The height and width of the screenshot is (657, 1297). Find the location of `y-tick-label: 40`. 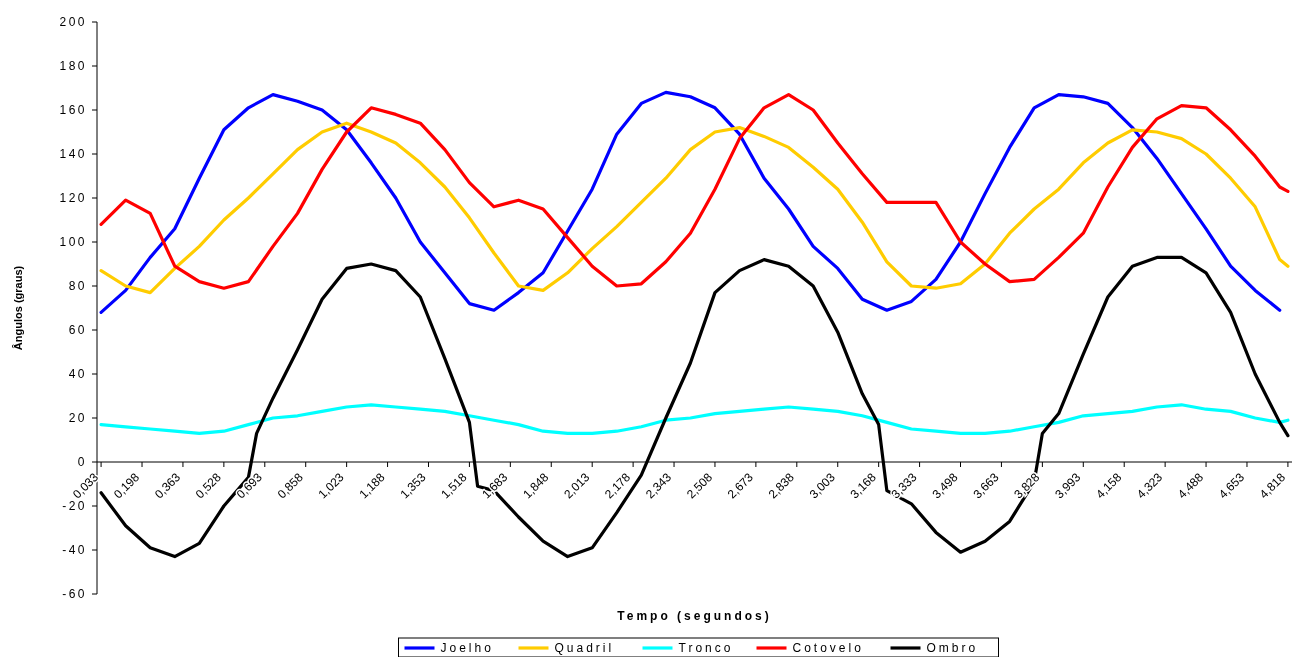

y-tick-label: 40 is located at coordinates (77, 374).